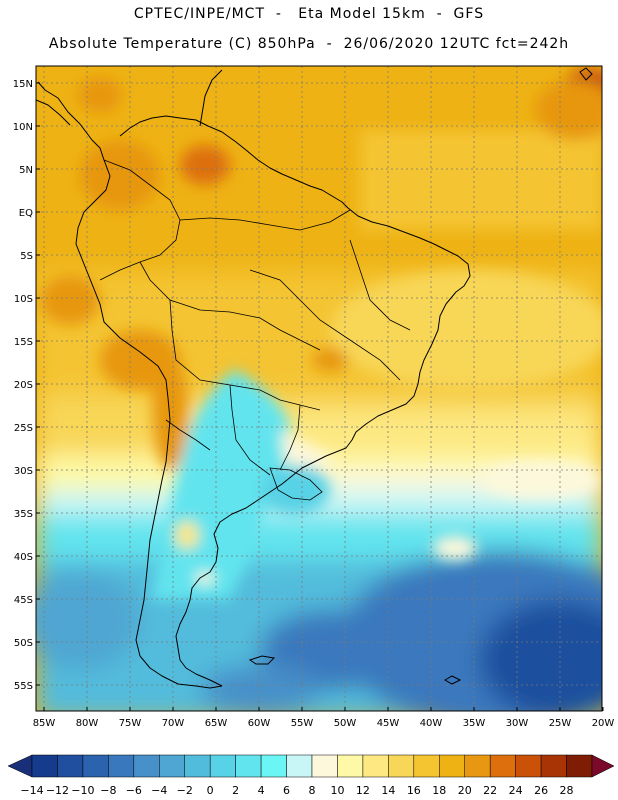 The image size is (618, 800). I want to click on lat-label: 55S, so click(23, 686).